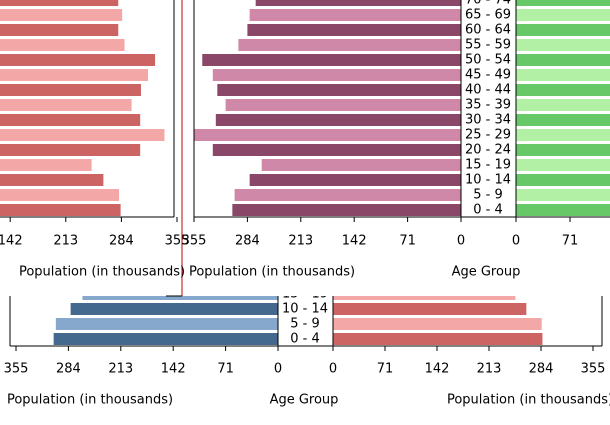  Describe the element at coordinates (305, 339) in the screenshot. I see `category-label: 0 - 4` at that location.